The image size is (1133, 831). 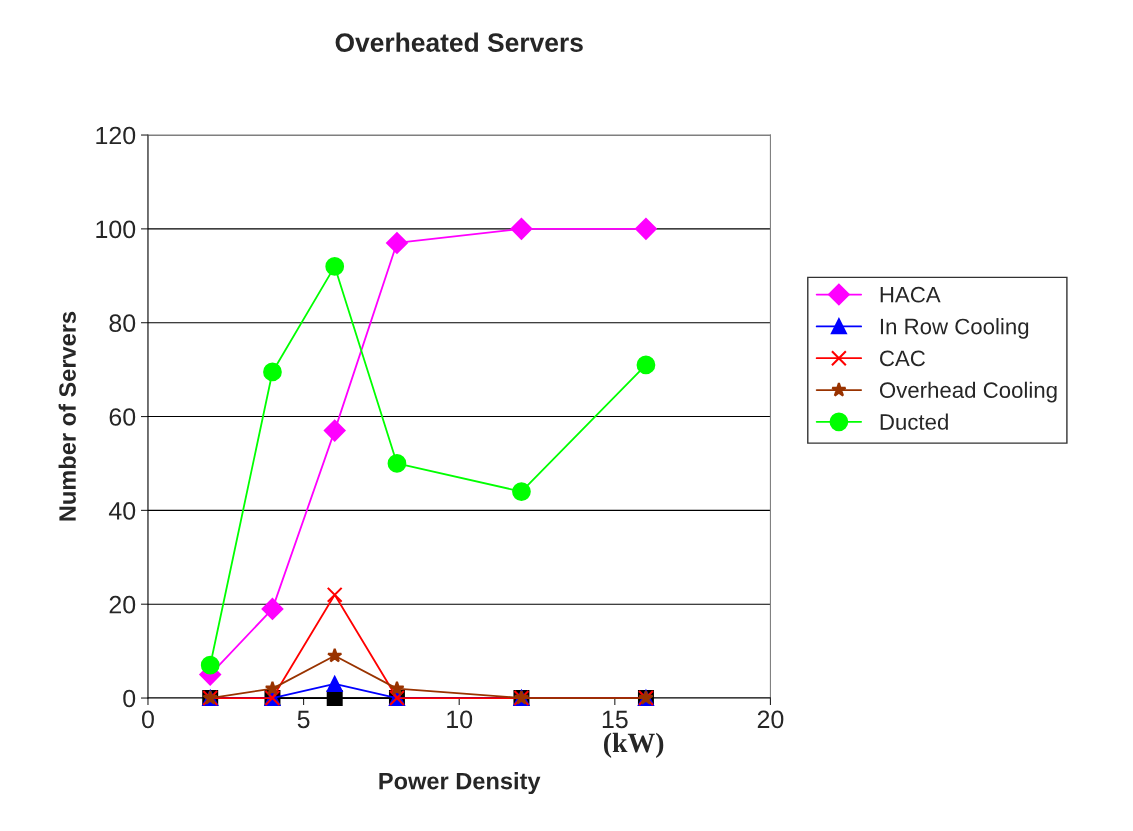 I want to click on x-tick-label: 5, so click(x=303, y=719).